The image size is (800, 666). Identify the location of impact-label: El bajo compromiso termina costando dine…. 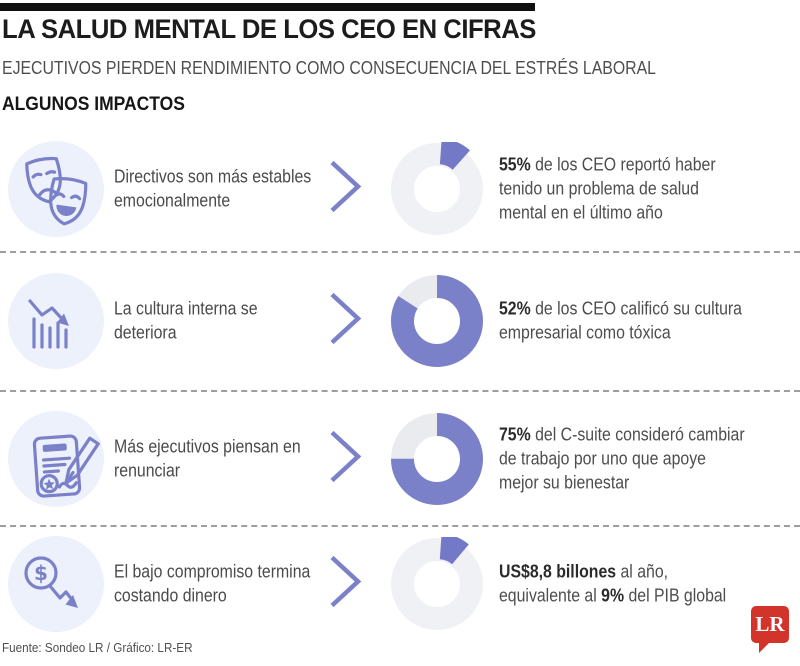
(212, 583).